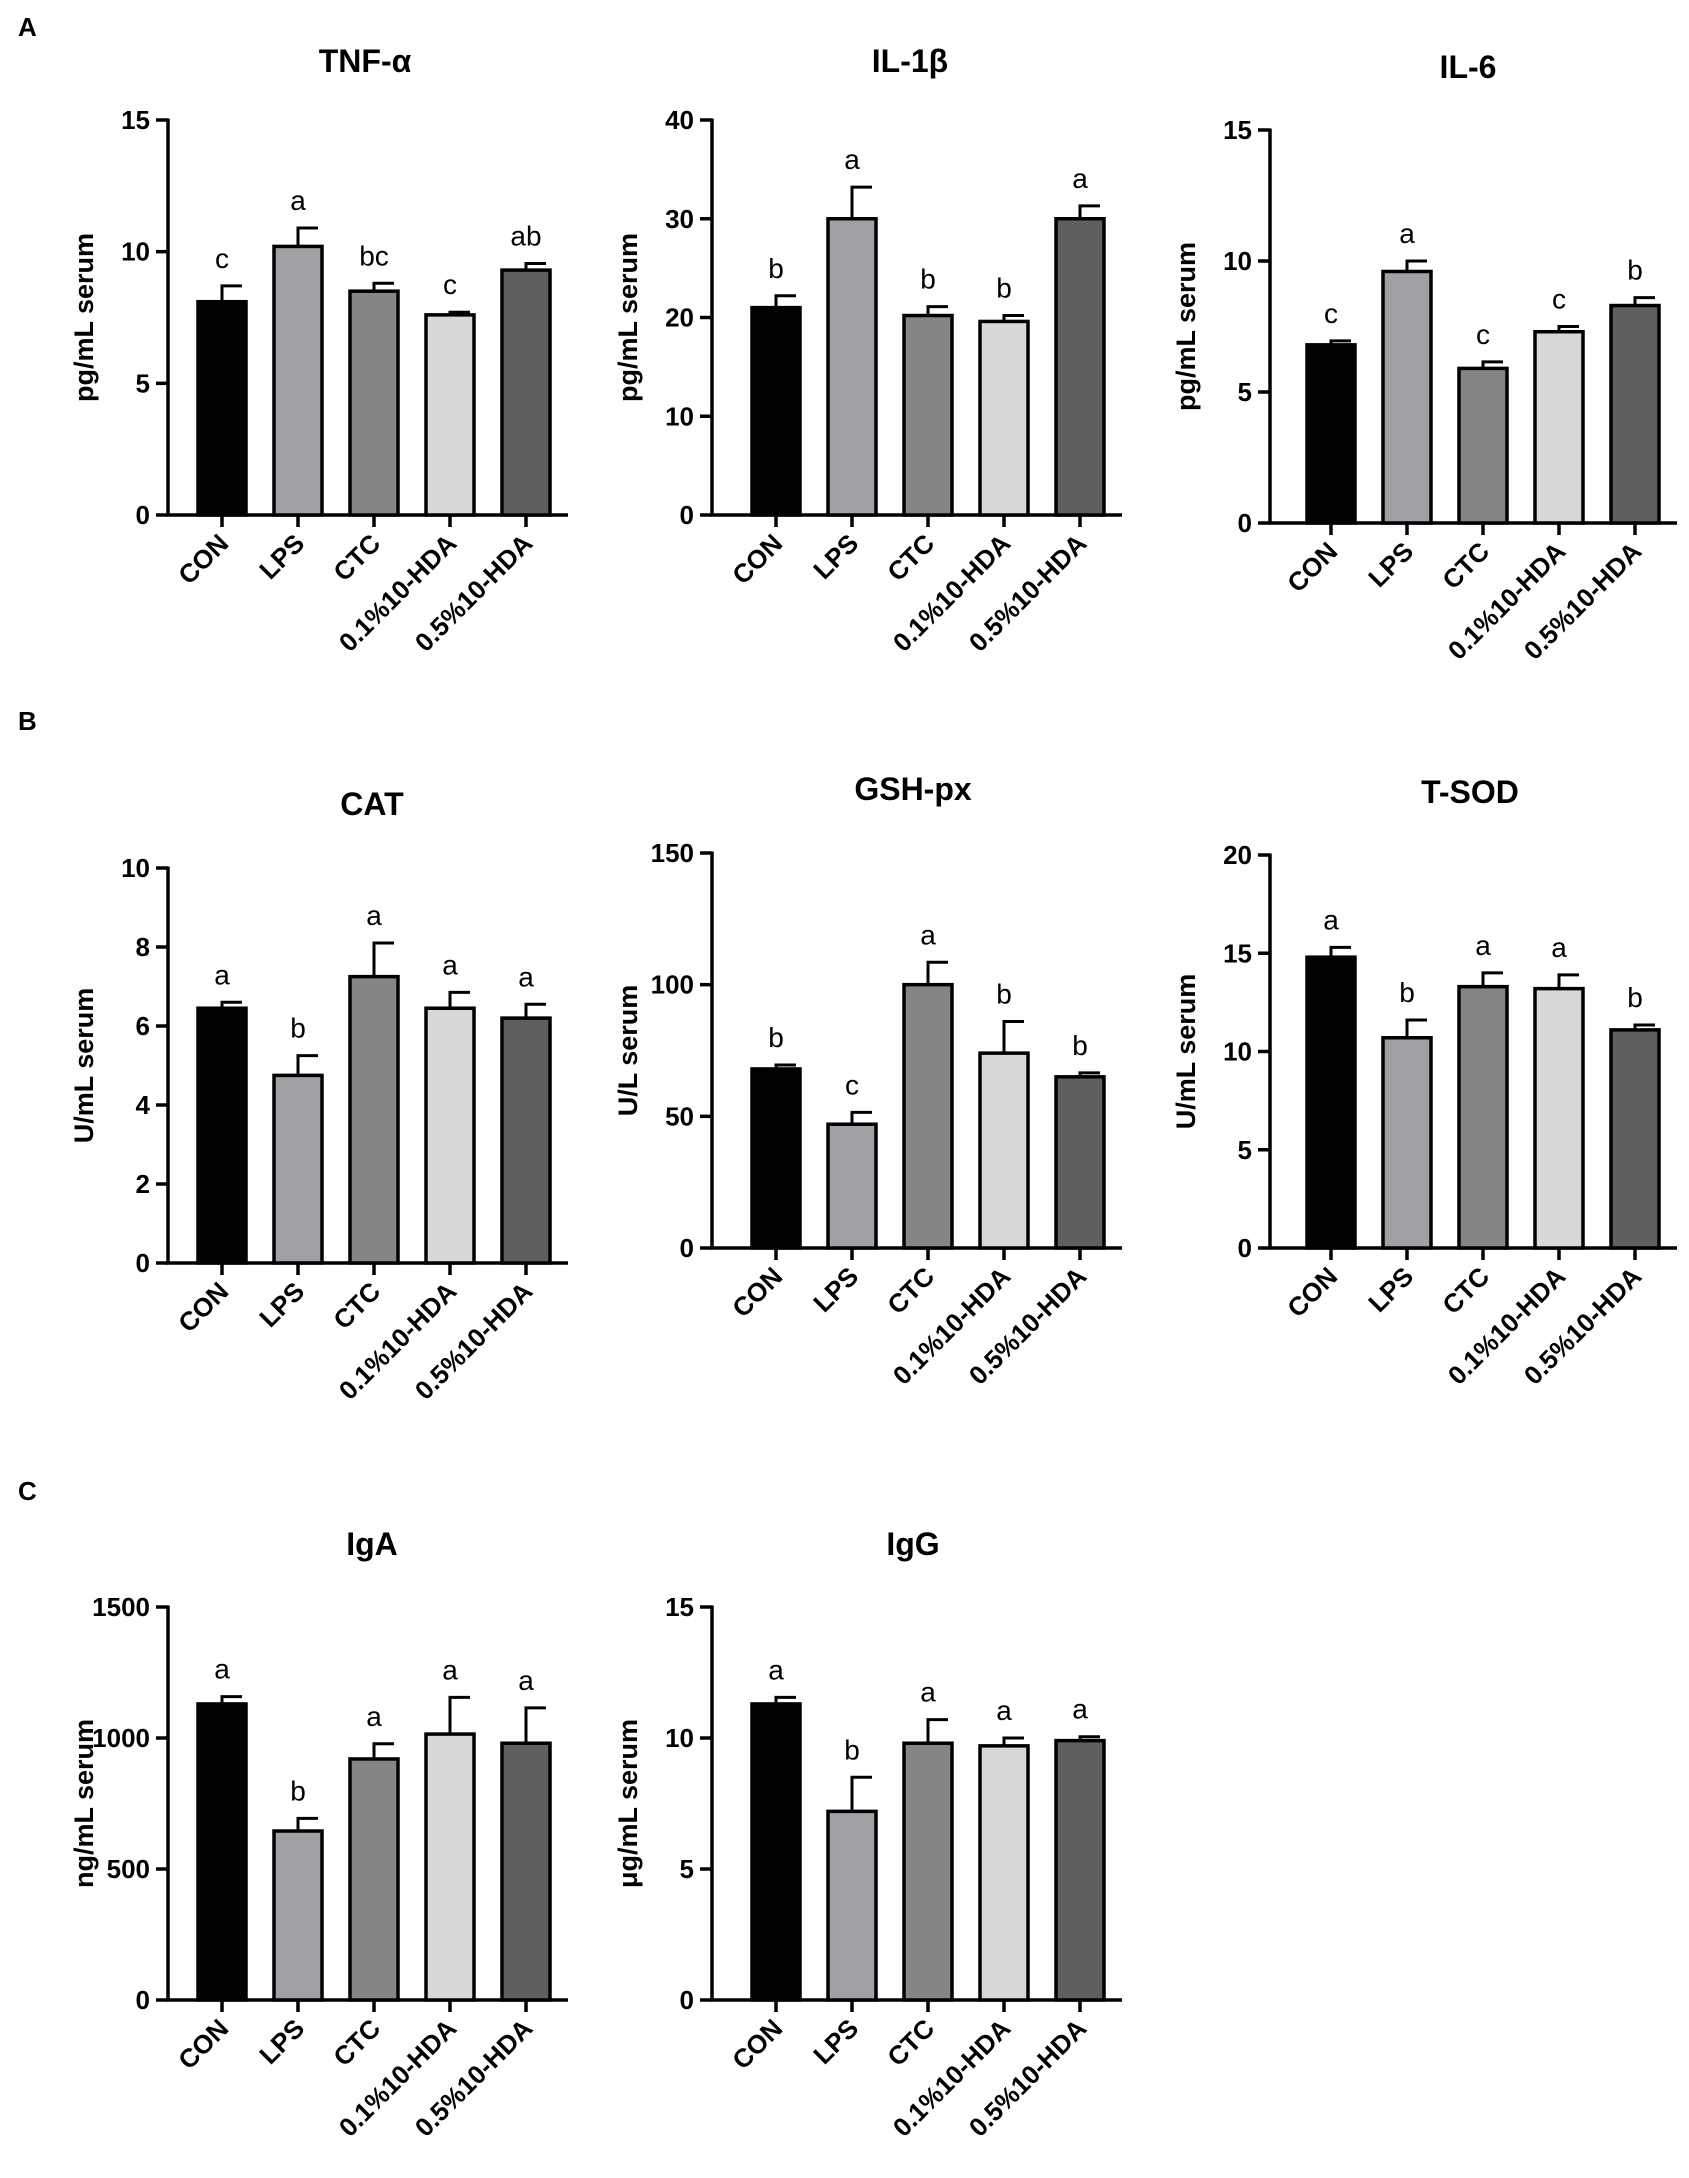  I want to click on y-tick-label: 30, so click(679, 219).